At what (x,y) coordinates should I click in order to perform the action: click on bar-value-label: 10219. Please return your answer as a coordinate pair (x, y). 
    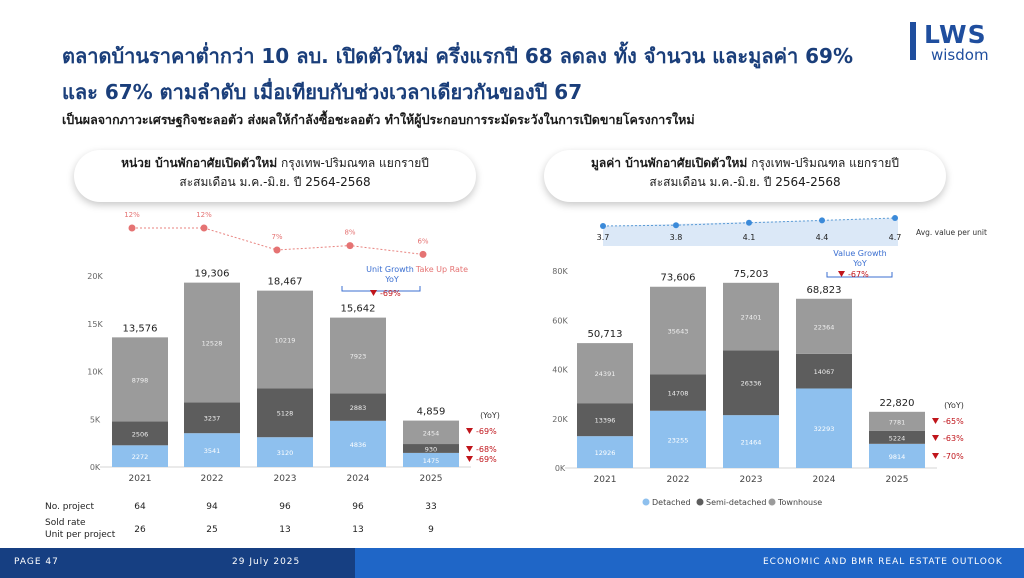
    Looking at the image, I should click on (285, 340).